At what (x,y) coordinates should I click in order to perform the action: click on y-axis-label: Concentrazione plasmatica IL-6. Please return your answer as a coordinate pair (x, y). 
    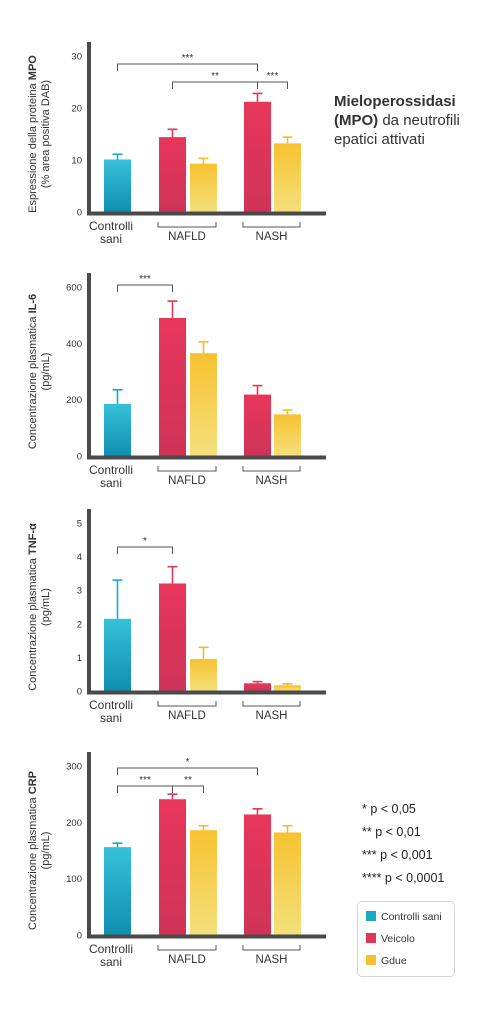
    Looking at the image, I should click on (33, 371).